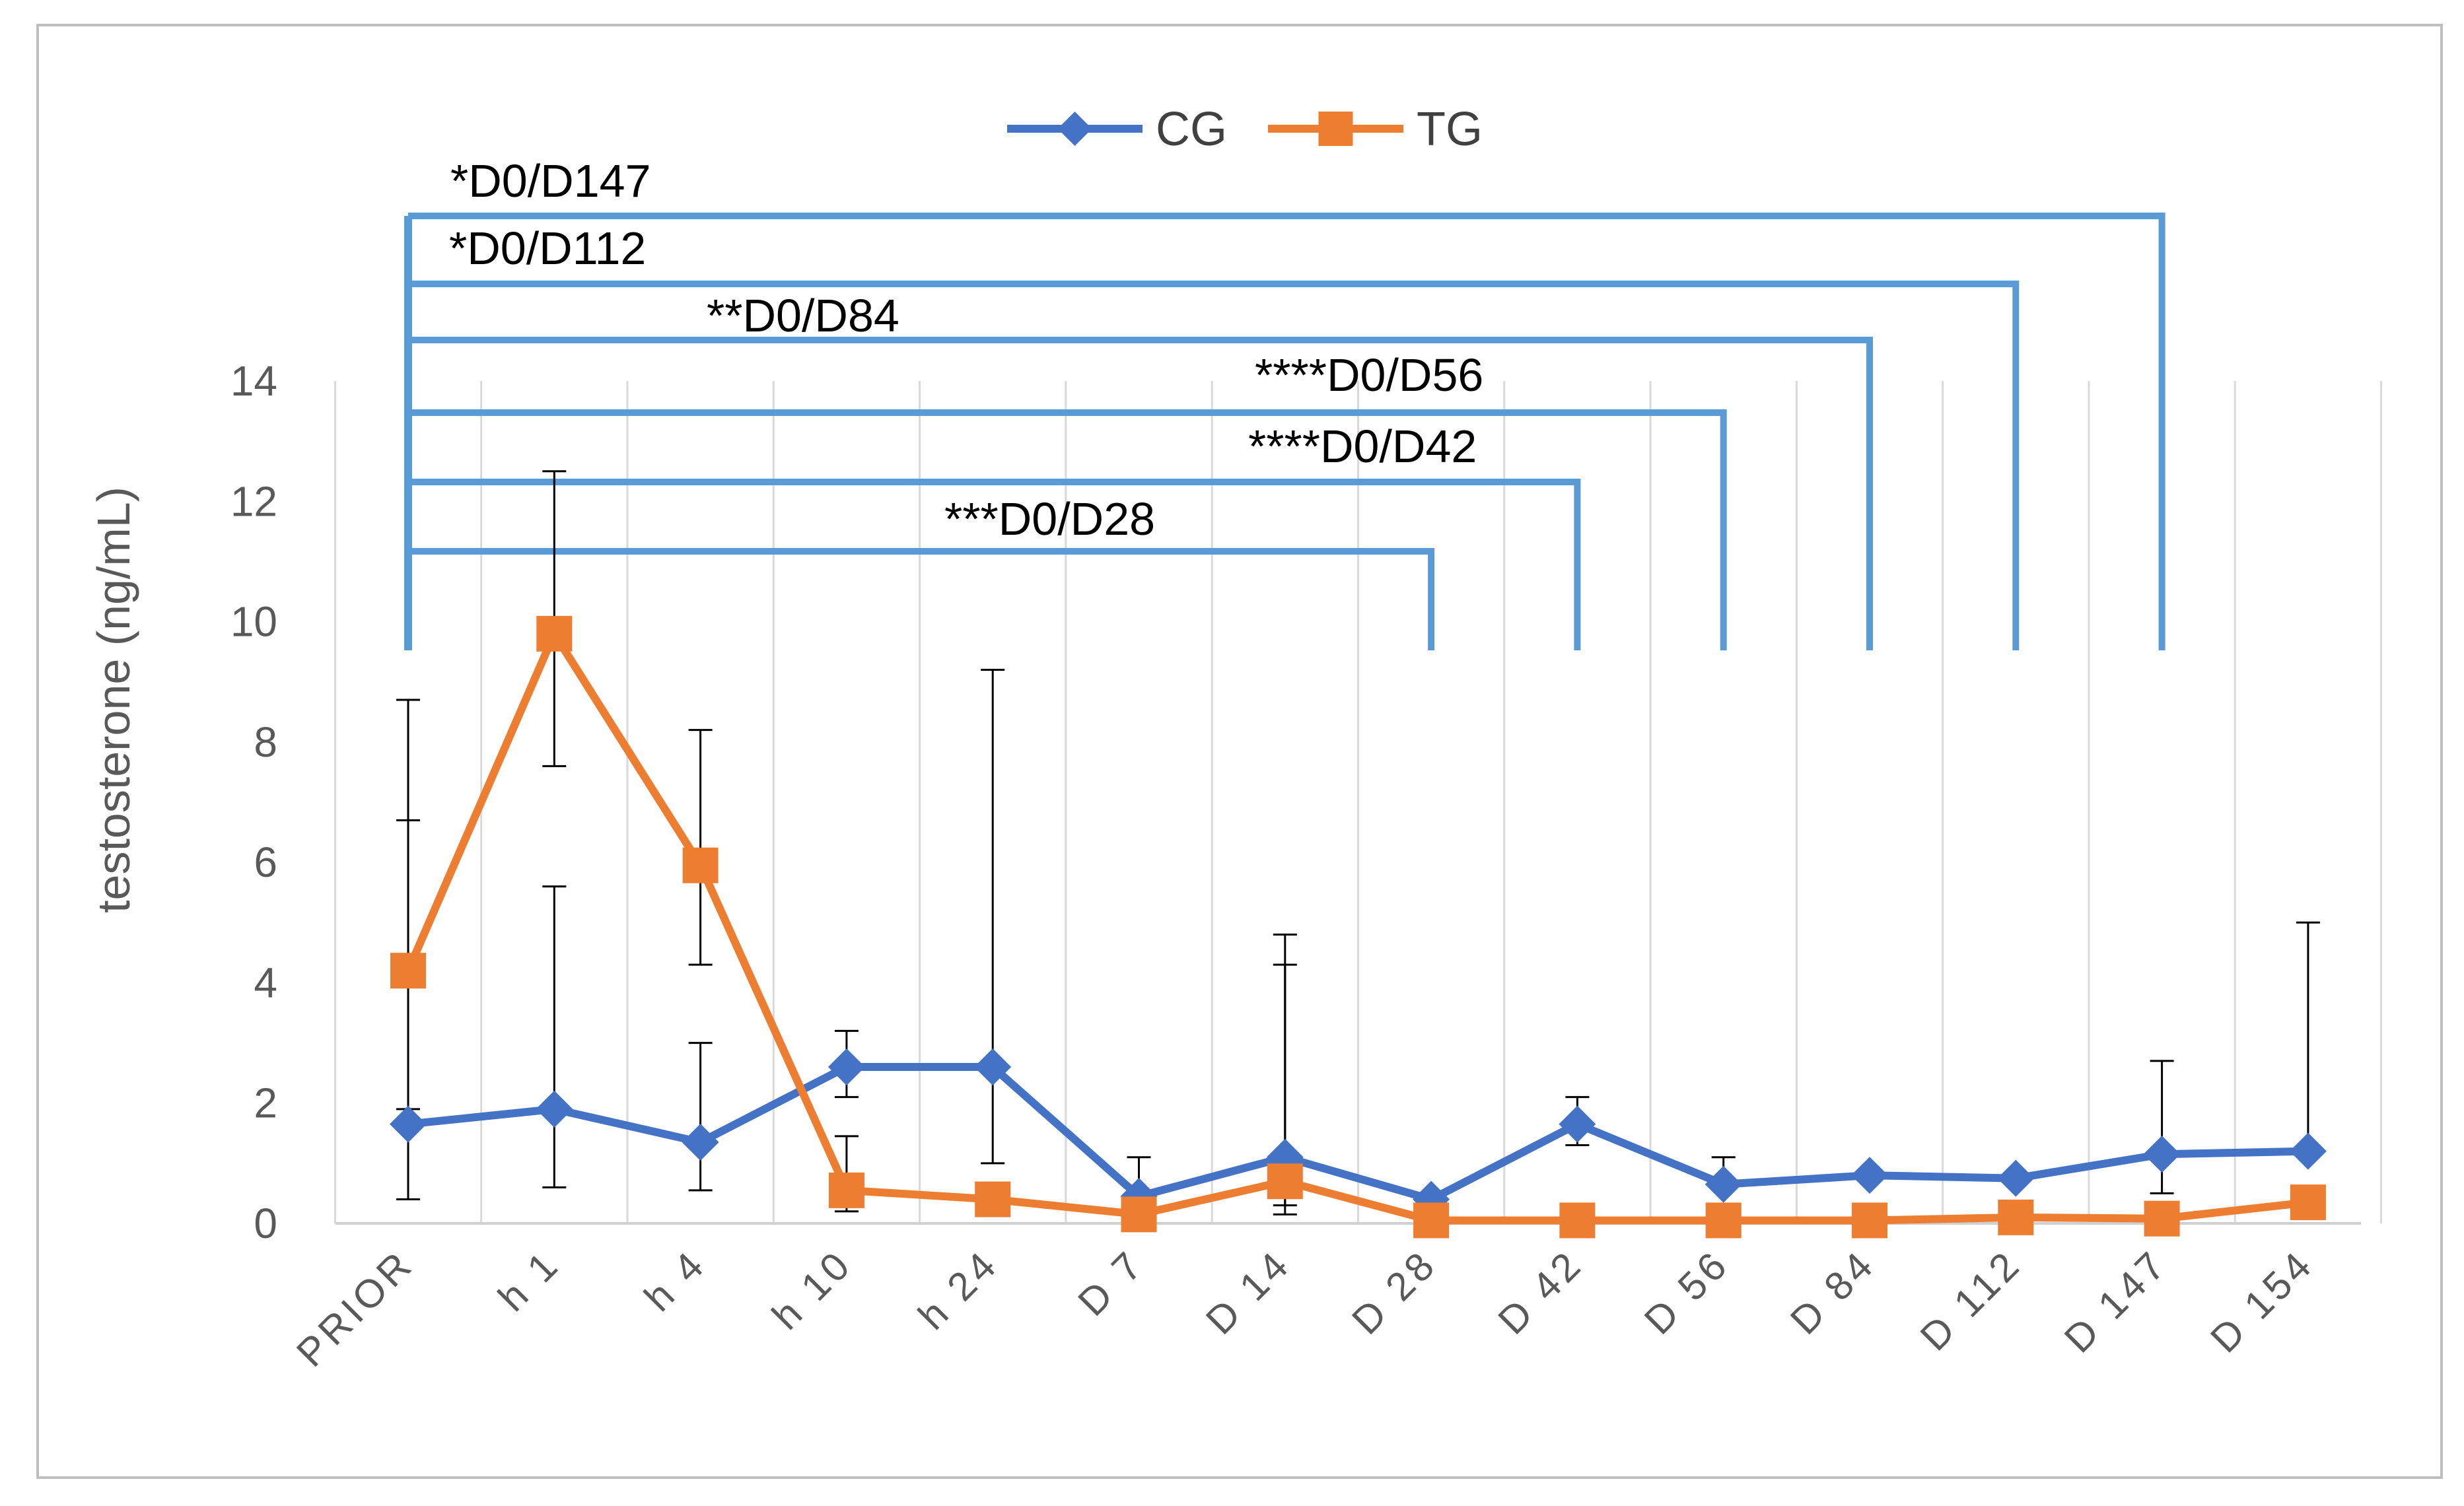 This screenshot has width=2464, height=1506. I want to click on y-tick-label: 8, so click(265, 742).